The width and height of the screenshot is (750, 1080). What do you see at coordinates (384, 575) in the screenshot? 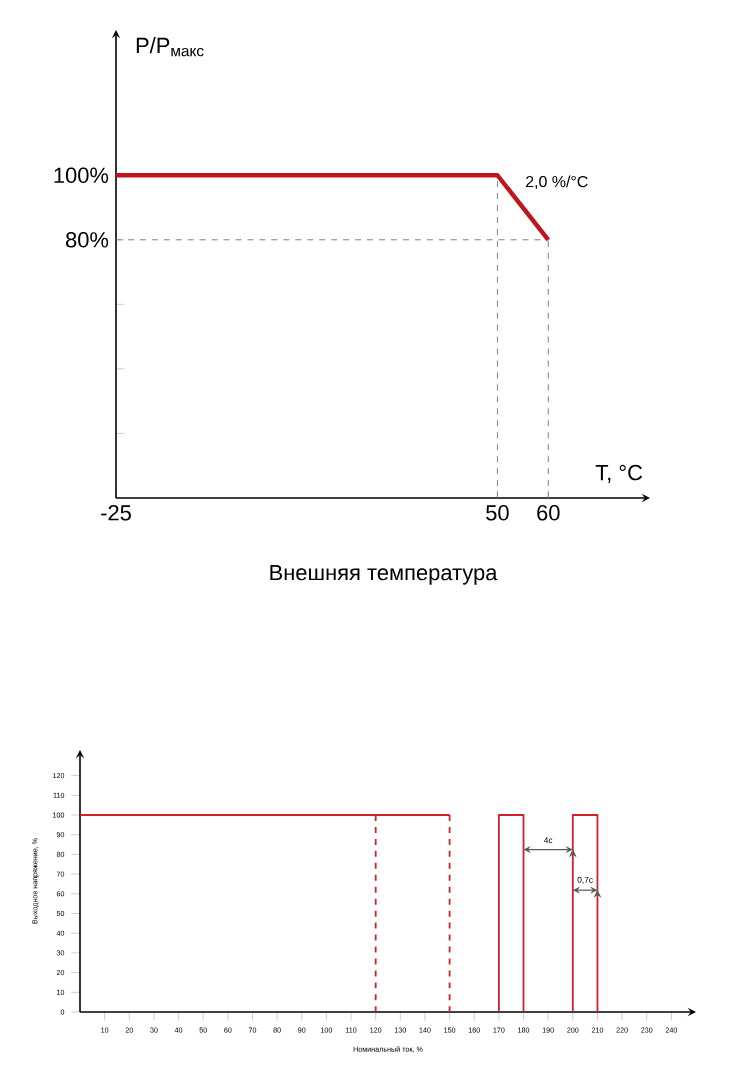
I see `text: Внешняя температура` at bounding box center [384, 575].